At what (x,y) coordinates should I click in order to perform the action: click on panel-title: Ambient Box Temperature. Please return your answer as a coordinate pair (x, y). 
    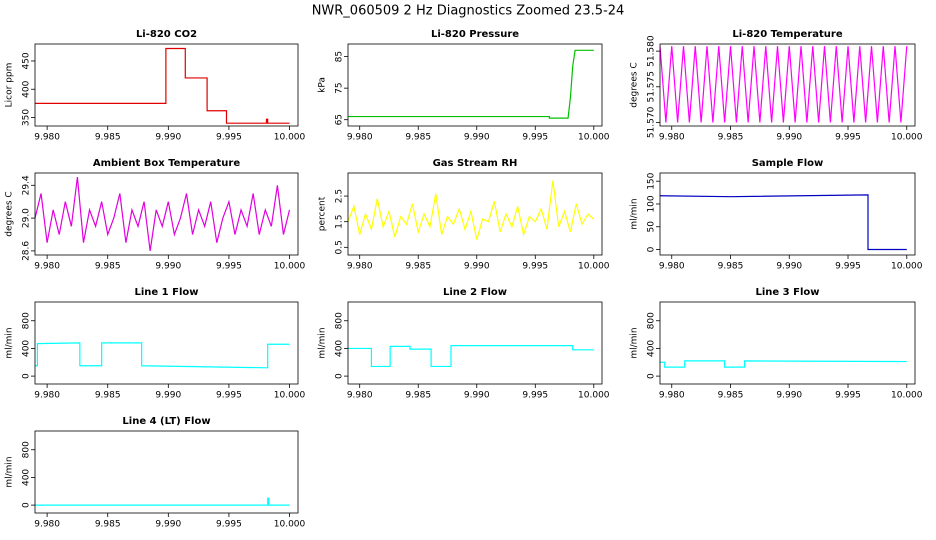
    Looking at the image, I should click on (166, 163).